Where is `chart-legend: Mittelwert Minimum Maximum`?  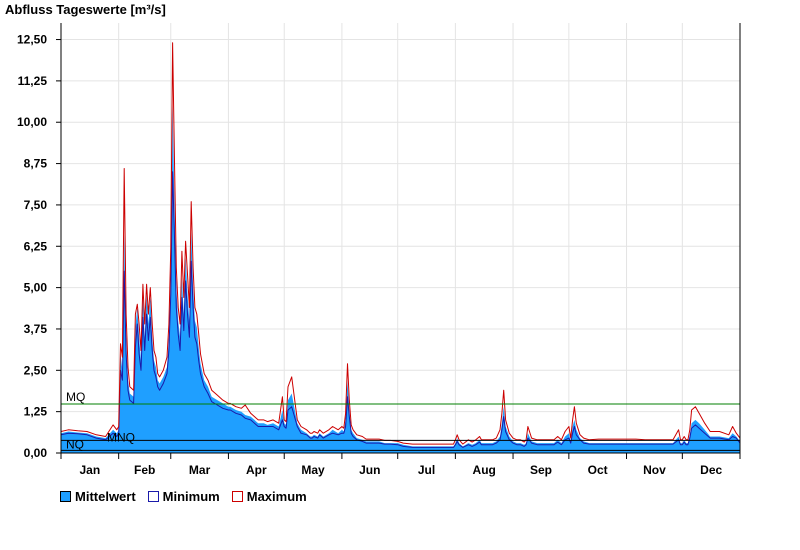
chart-legend: Mittelwert Minimum Maximum is located at coordinates (183, 496).